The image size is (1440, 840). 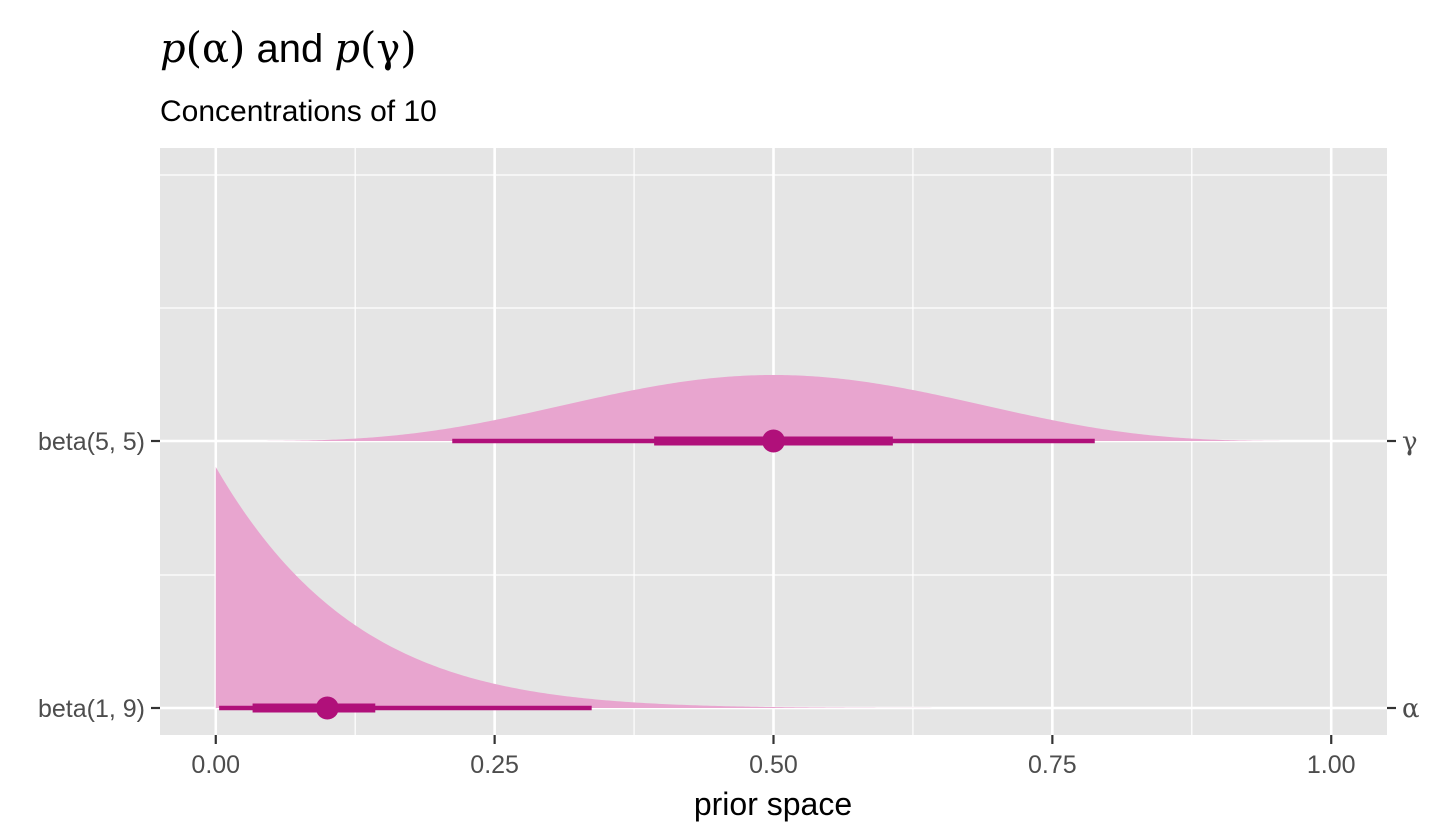 What do you see at coordinates (347, 49) in the screenshot?
I see `title-p2: p` at bounding box center [347, 49].